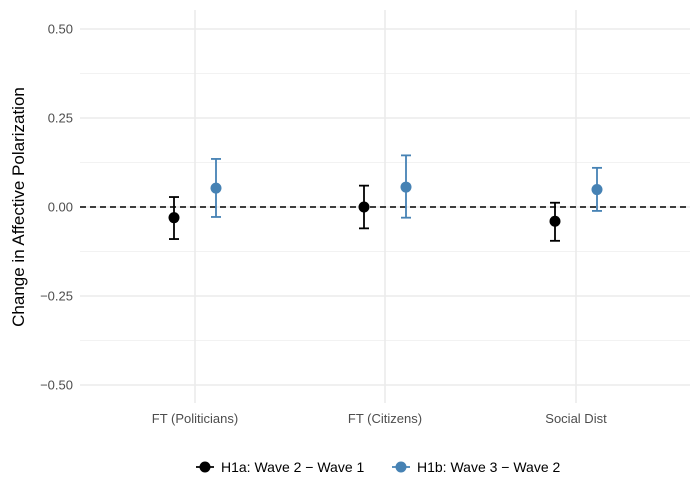  What do you see at coordinates (293, 467) in the screenshot?
I see `legend-label: H1a: Wave 2 − Wave 1` at bounding box center [293, 467].